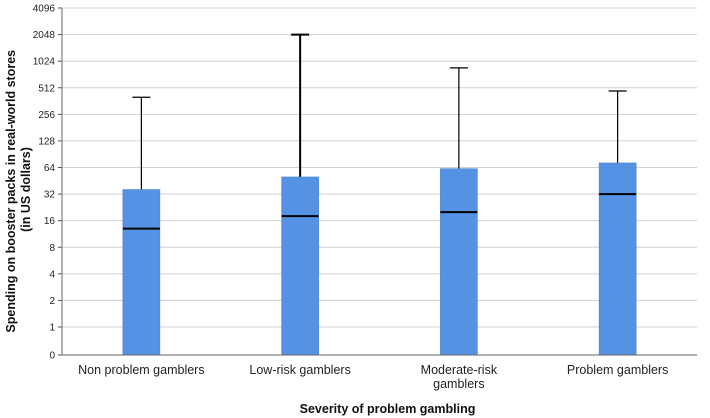 This screenshot has height=418, width=710. Describe the element at coordinates (459, 370) in the screenshot. I see `x-category-label-line: Moderate-risk` at that location.